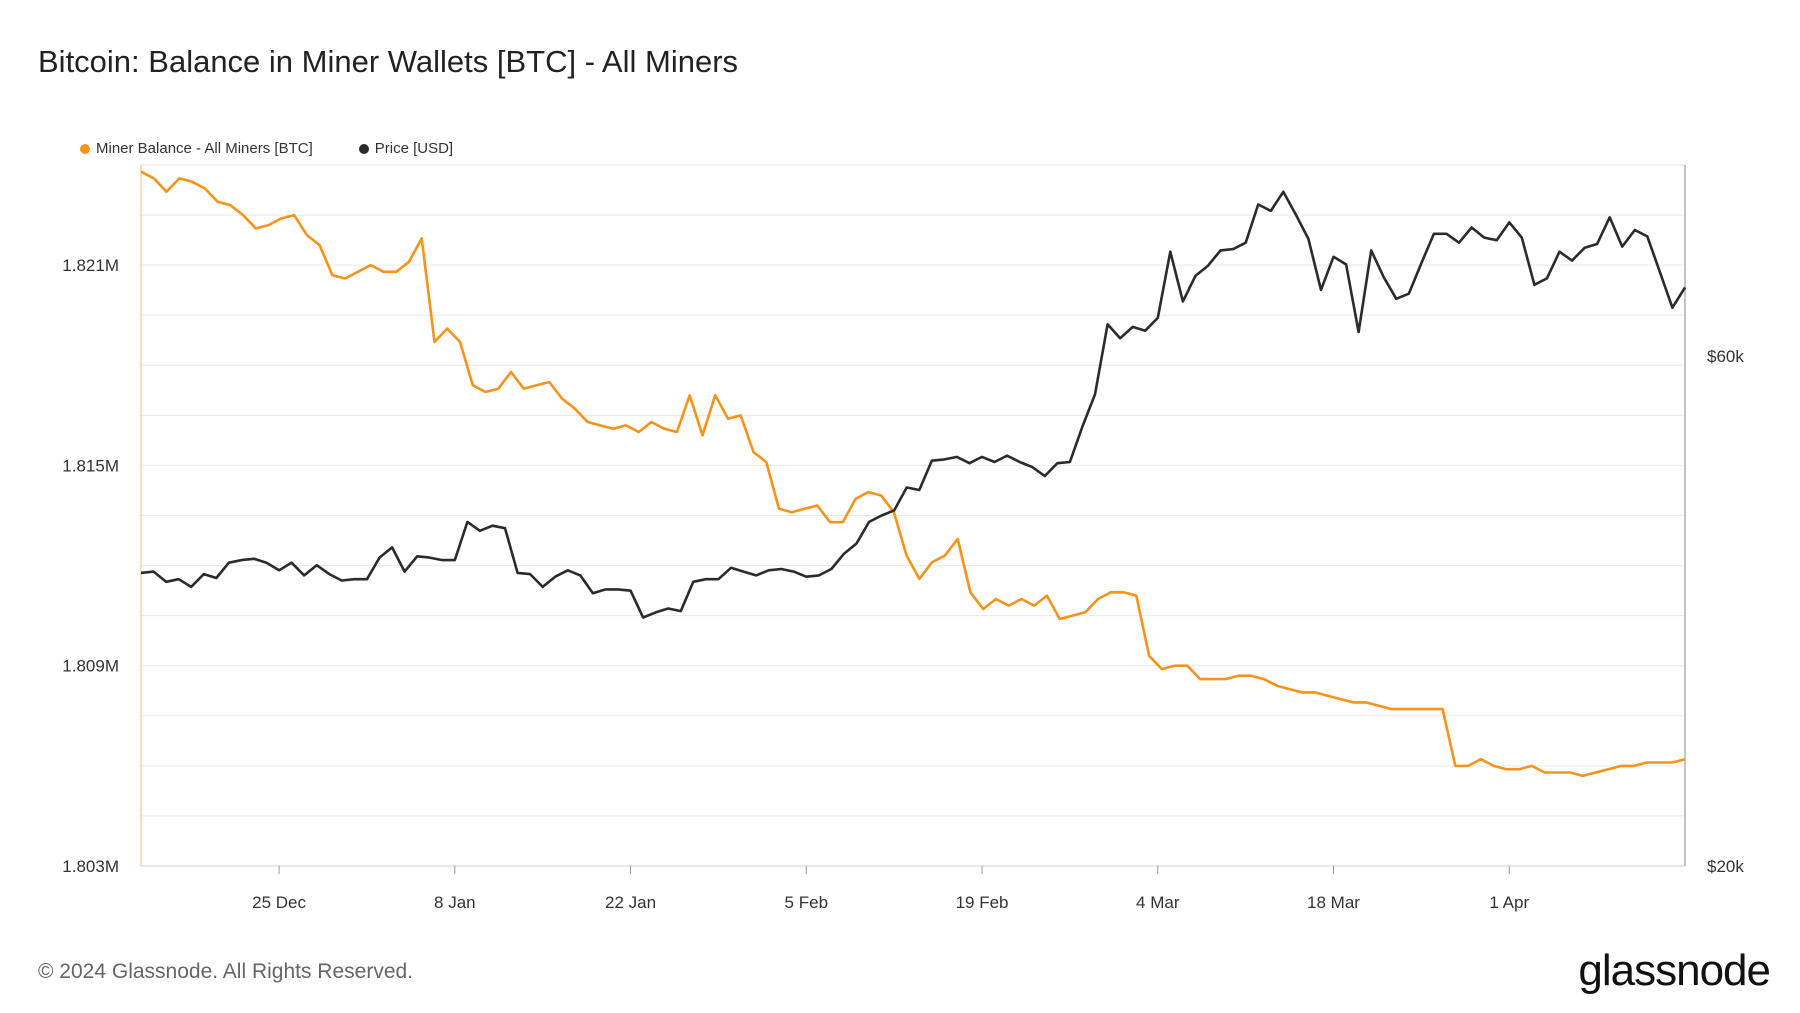 This screenshot has height=1013, width=1800. What do you see at coordinates (1725, 356) in the screenshot?
I see `y-right-tick-label: $60k` at bounding box center [1725, 356].